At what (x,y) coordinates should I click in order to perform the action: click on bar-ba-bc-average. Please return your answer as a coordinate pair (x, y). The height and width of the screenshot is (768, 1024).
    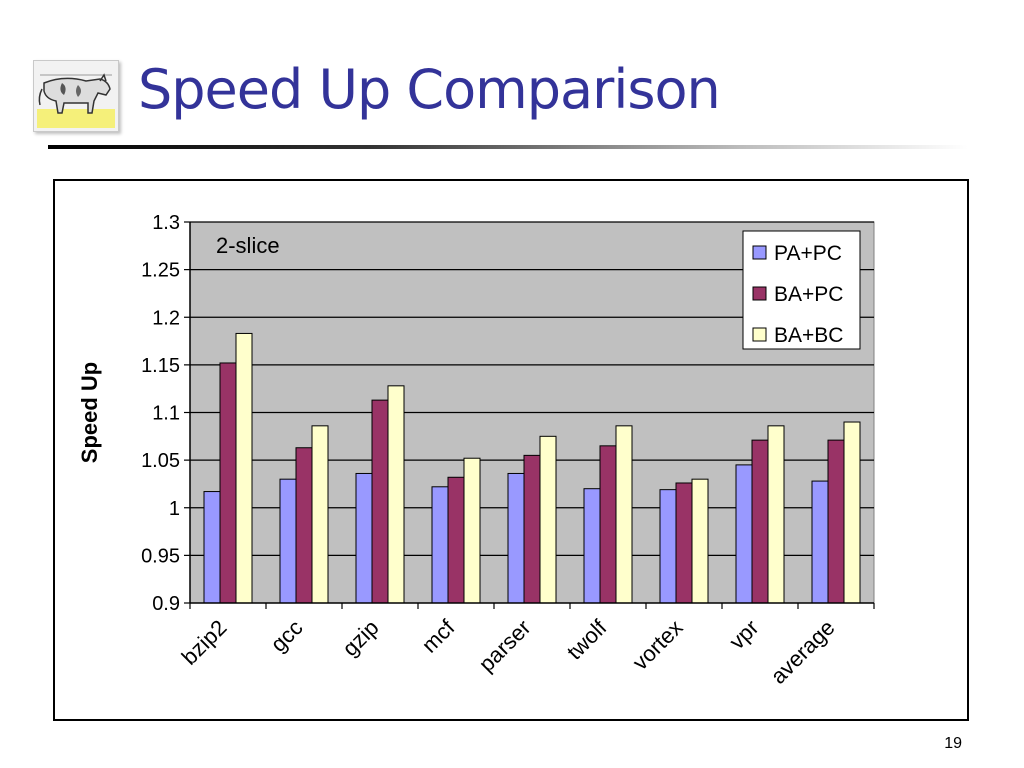
    Looking at the image, I should click on (852, 512).